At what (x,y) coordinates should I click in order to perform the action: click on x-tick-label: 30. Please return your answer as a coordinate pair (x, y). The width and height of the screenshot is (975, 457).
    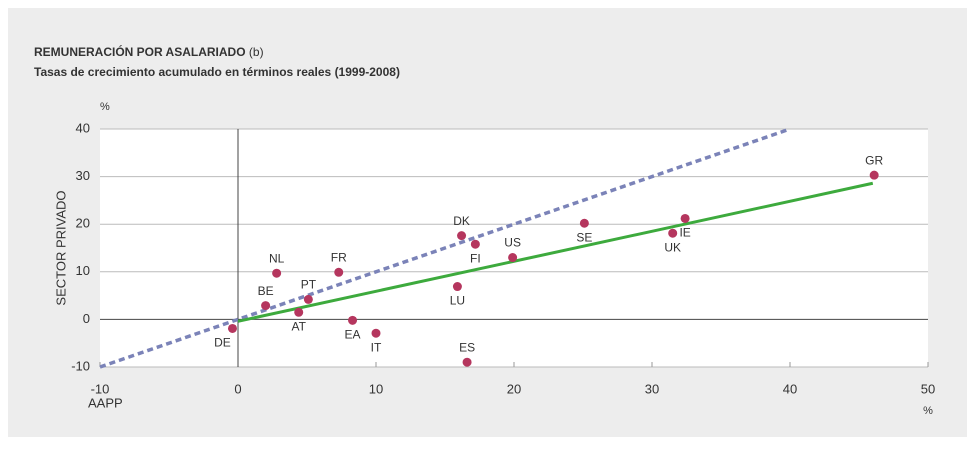
    Looking at the image, I should click on (652, 388).